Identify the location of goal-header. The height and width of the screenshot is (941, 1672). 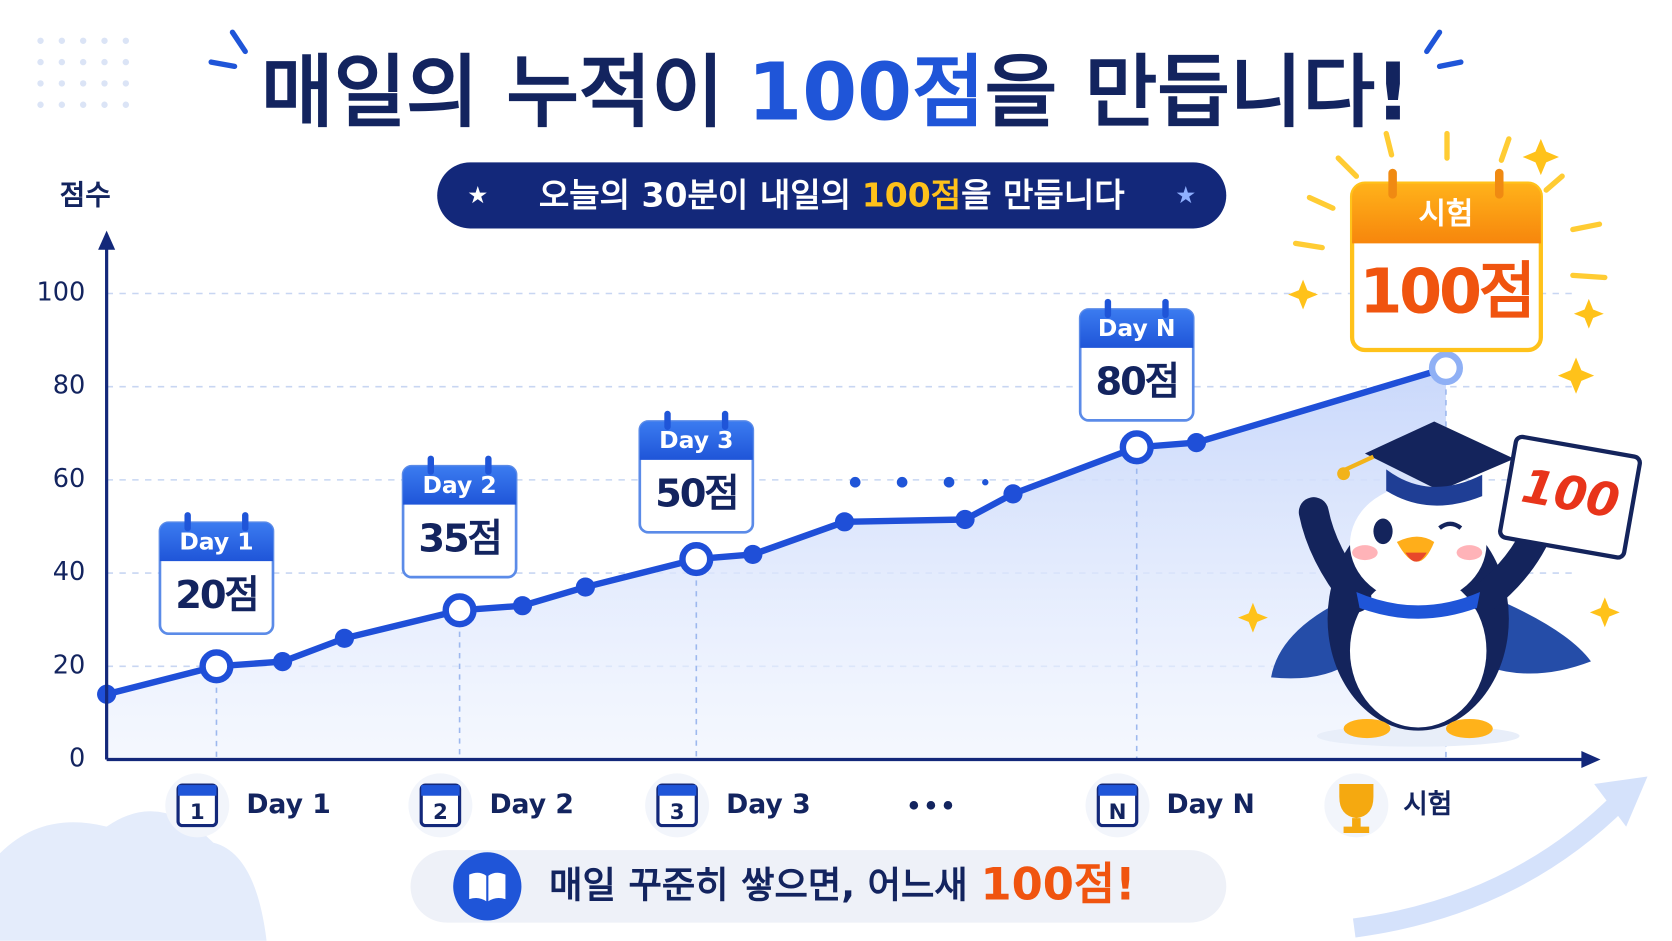
(1446, 213).